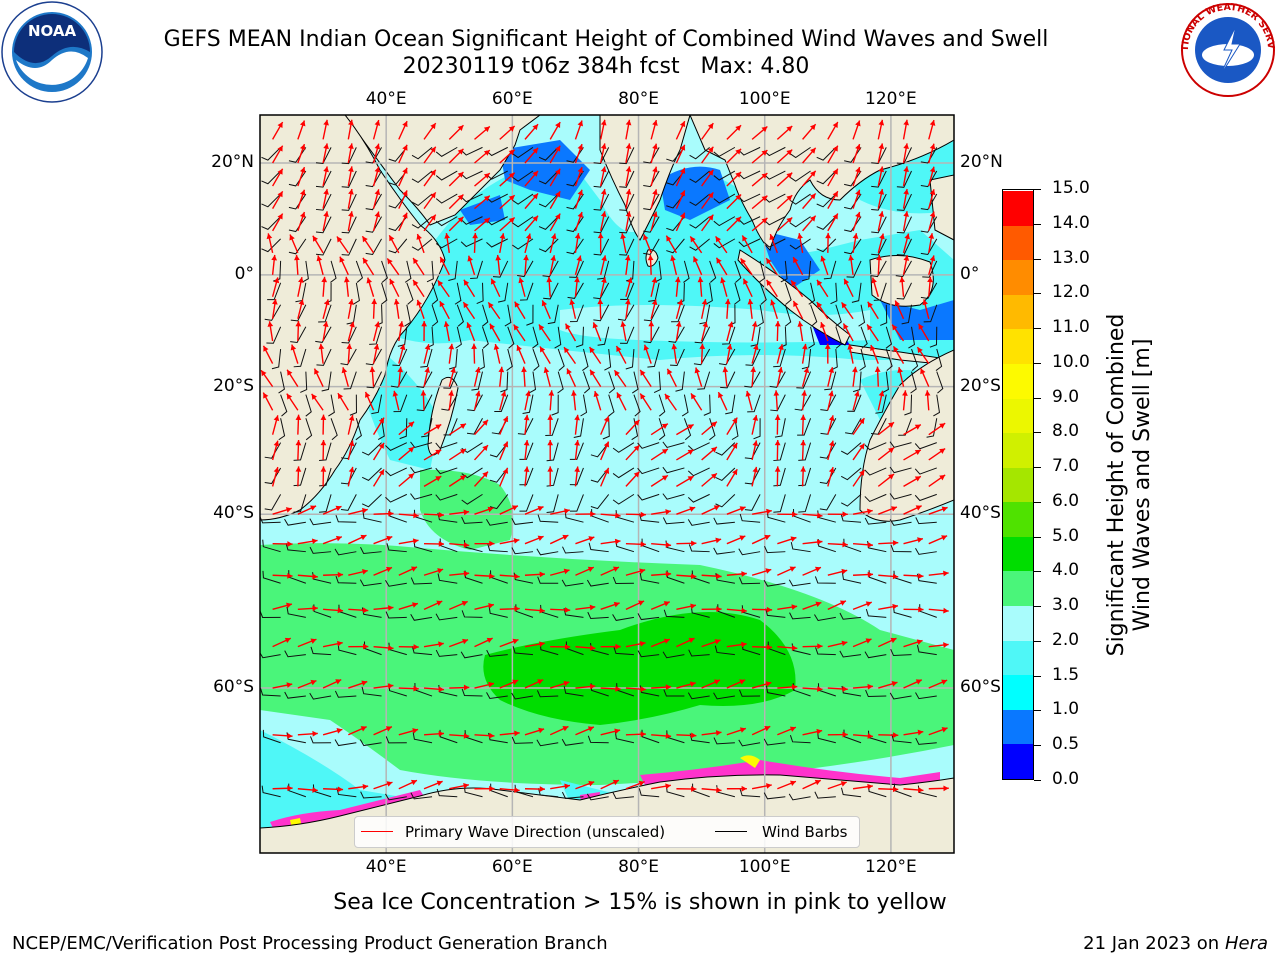 The width and height of the screenshot is (1280, 960). What do you see at coordinates (1018, 346) in the screenshot?
I see `colorbar-segment` at bounding box center [1018, 346].